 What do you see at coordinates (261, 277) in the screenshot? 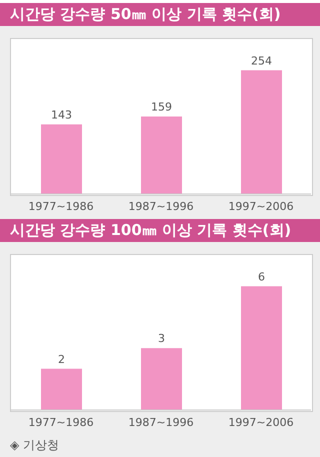
I see `data-label: 6` at bounding box center [261, 277].